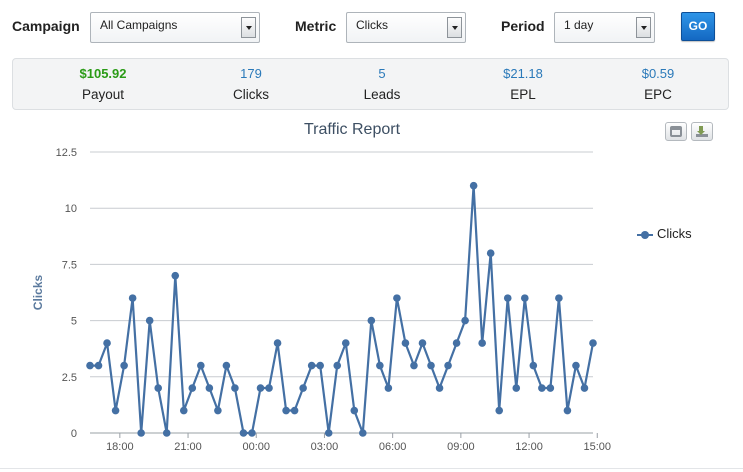 The width and height of the screenshot is (743, 472). Describe the element at coordinates (382, 73) in the screenshot. I see `stat-leads-value: 5` at that location.